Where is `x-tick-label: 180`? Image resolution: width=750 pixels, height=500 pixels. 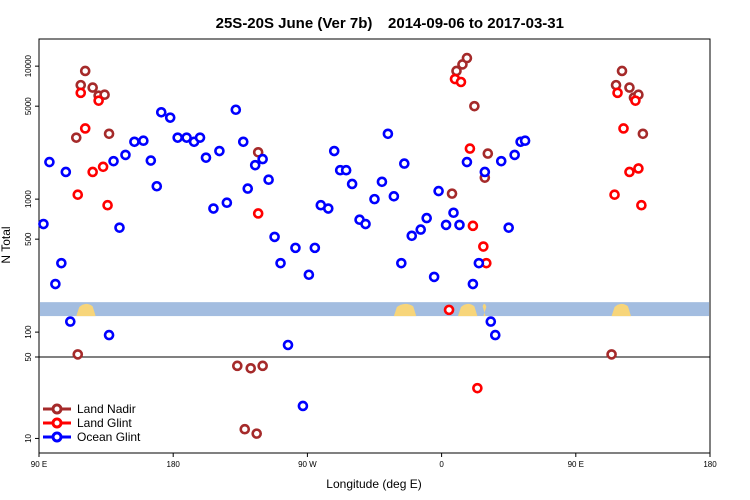 x-tick-label: 180 is located at coordinates (710, 464).